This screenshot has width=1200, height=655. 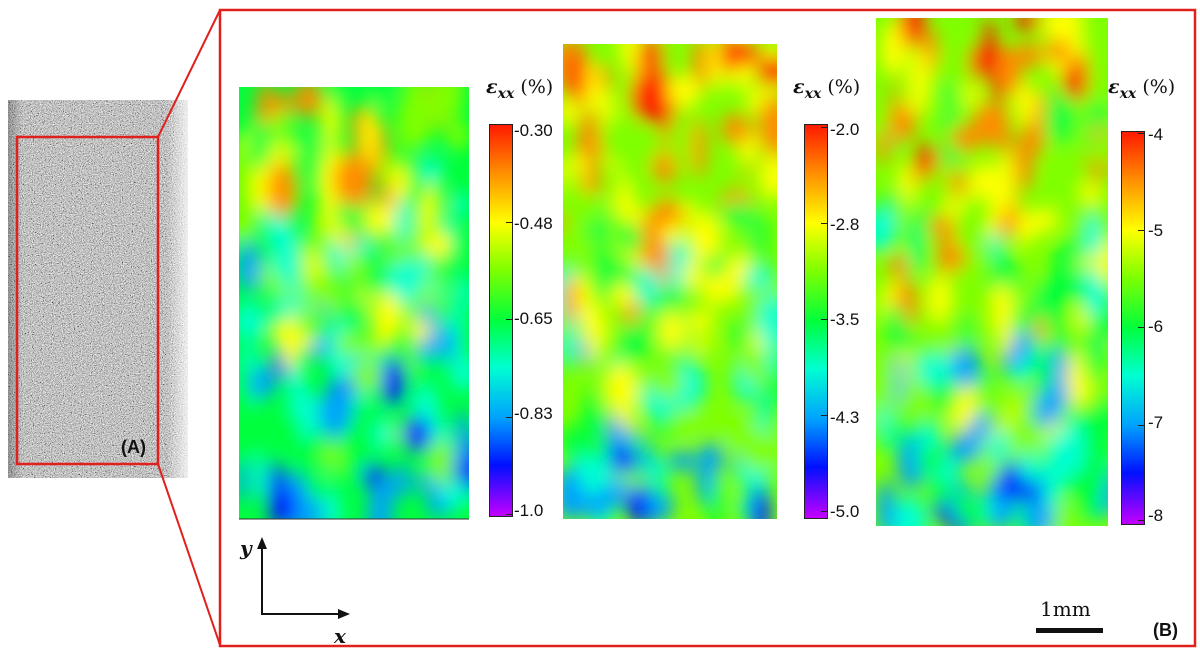 What do you see at coordinates (1156, 422) in the screenshot?
I see `colorbar-3-tick-label: -7` at bounding box center [1156, 422].